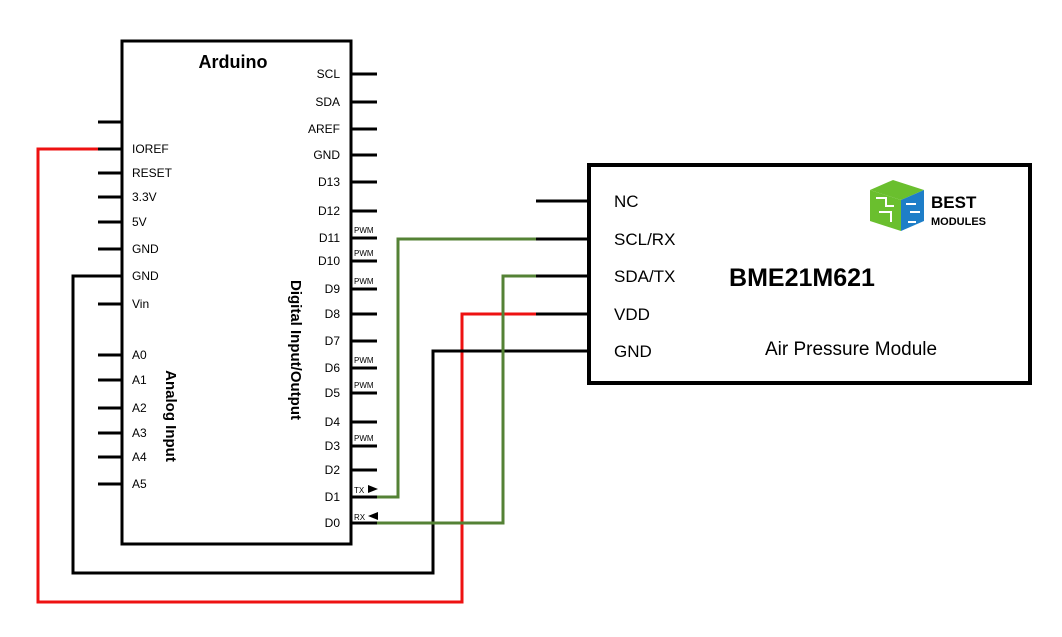  What do you see at coordinates (139, 408) in the screenshot?
I see `pin-label-a2: A2` at bounding box center [139, 408].